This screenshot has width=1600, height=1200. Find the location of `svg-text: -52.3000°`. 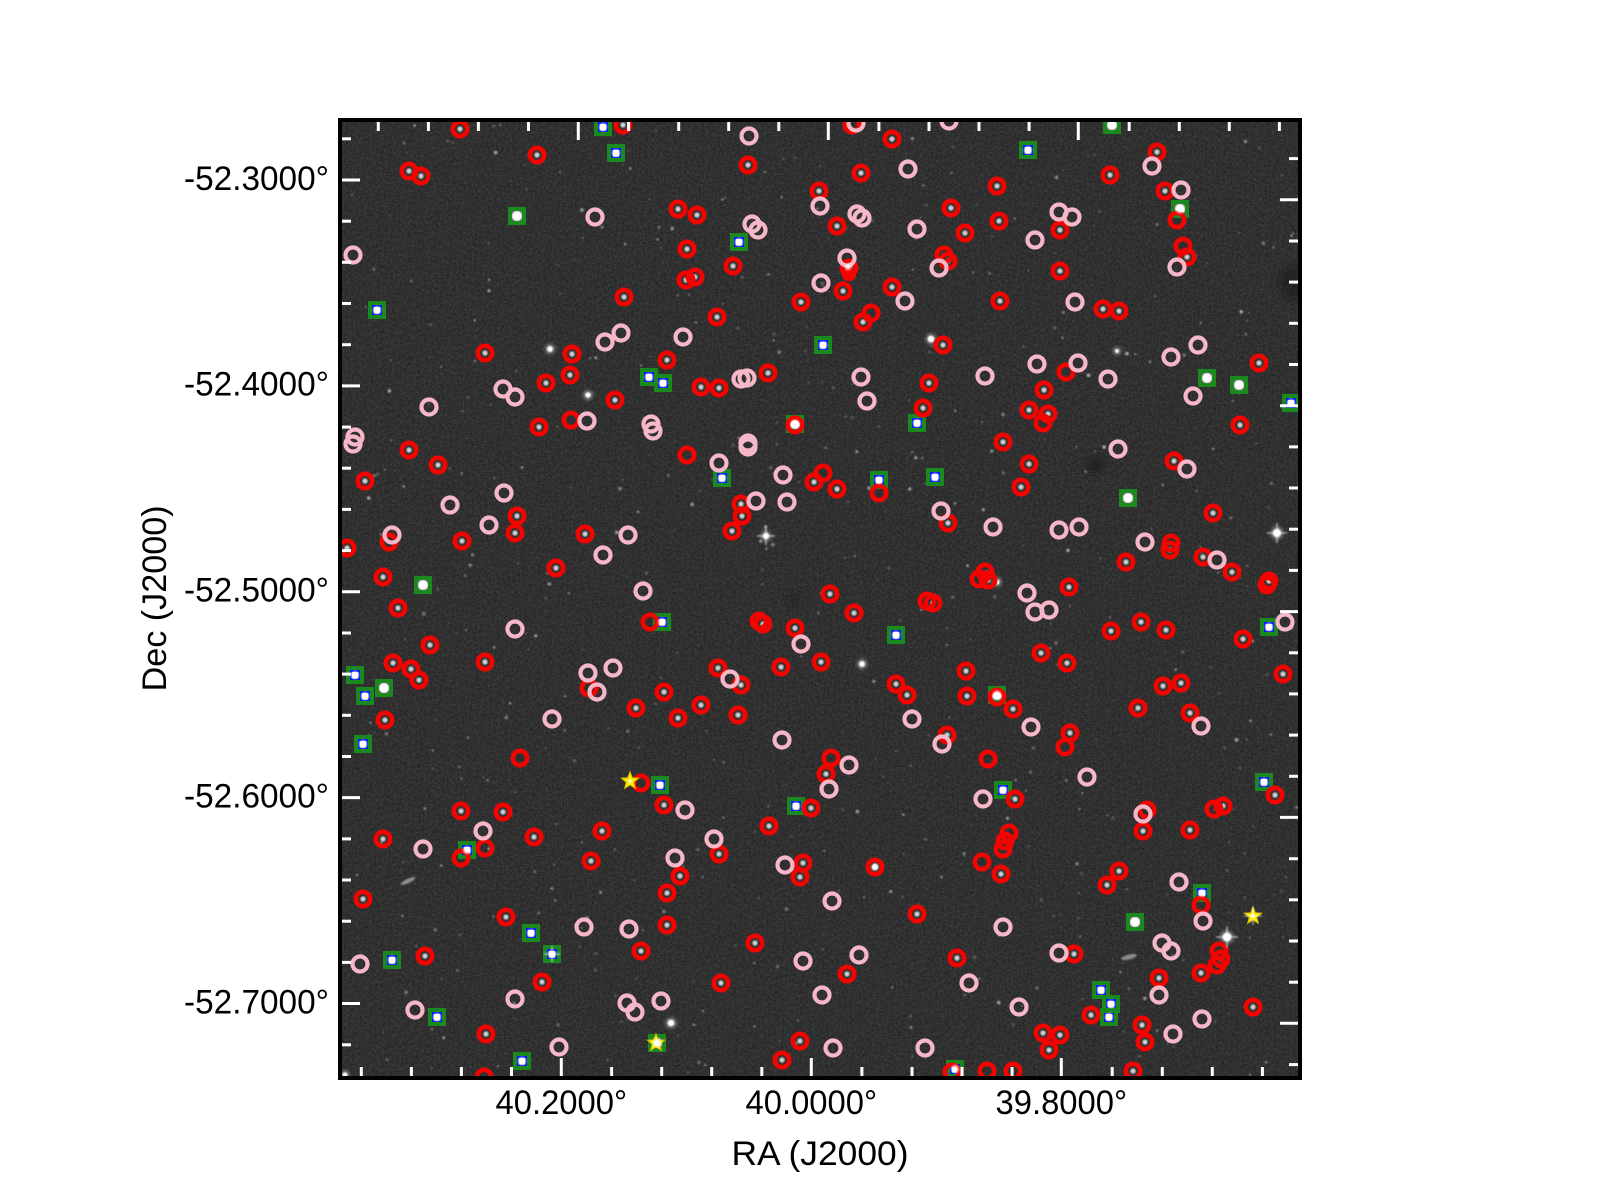

svg-text: -52.3000° is located at coordinates (256, 179).